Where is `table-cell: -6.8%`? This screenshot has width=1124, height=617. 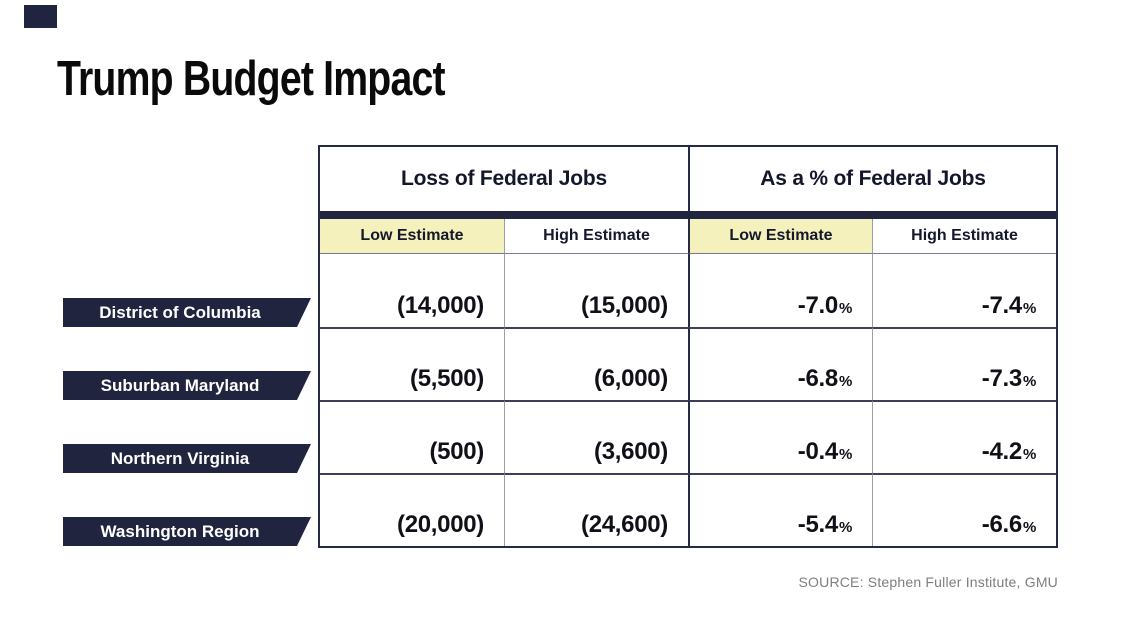 table-cell: -6.8% is located at coordinates (780, 363).